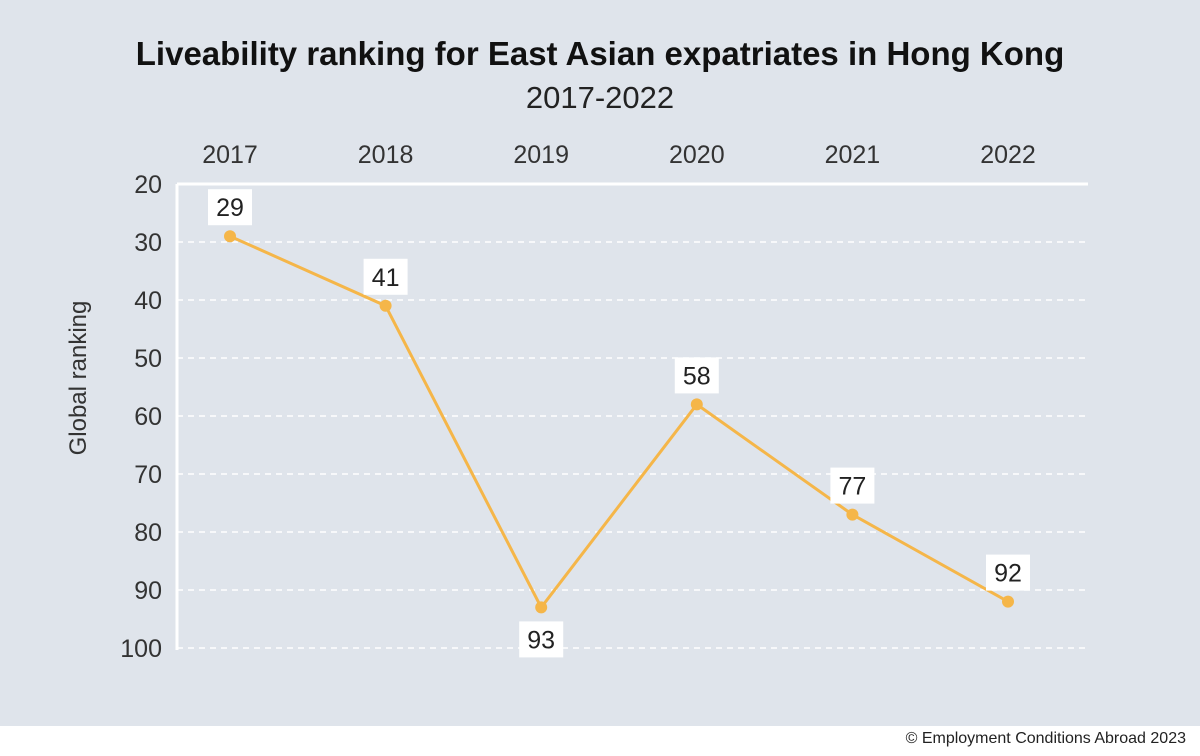 The width and height of the screenshot is (1200, 756). I want to click on data-label-text: 93, so click(541, 640).